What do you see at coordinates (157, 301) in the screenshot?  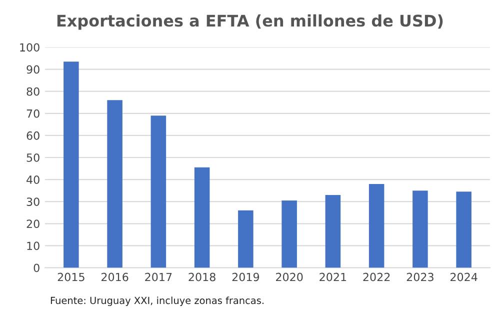 I see `source-note: Fuente: Uruguay XXI, incluye zonas francas.` at bounding box center [157, 301].